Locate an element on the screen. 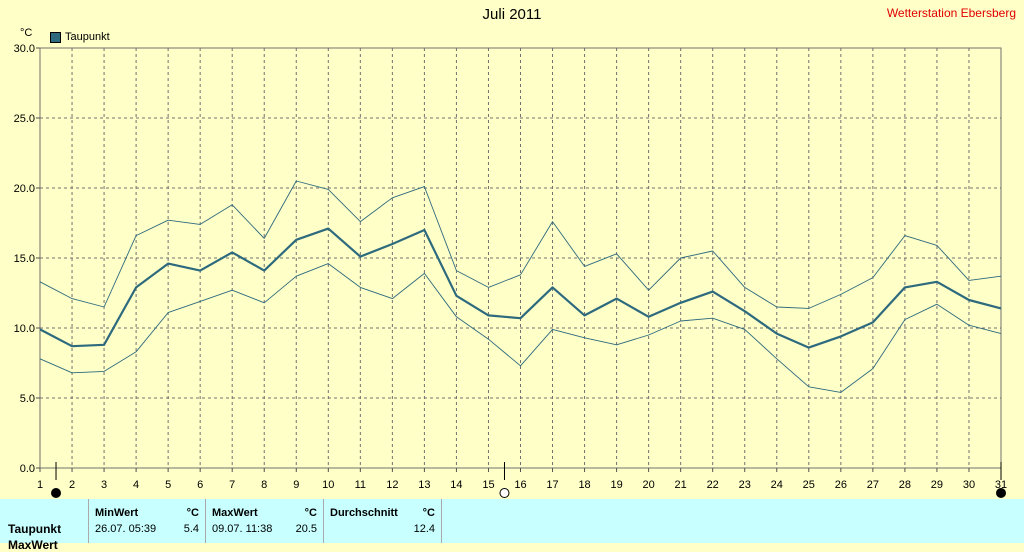 The width and height of the screenshot is (1024, 552). x-tick-label: 16 is located at coordinates (520, 485).